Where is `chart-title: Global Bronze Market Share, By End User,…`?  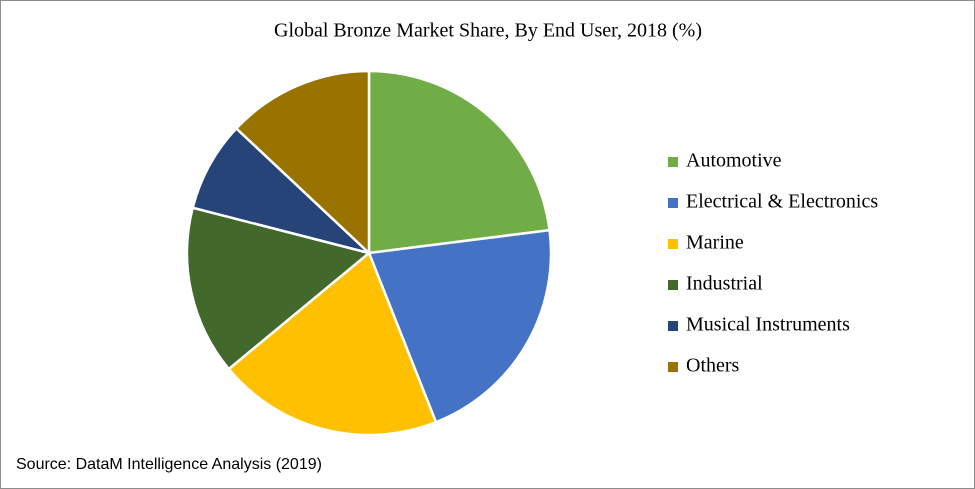
chart-title: Global Bronze Market Share, By End User,… is located at coordinates (488, 31).